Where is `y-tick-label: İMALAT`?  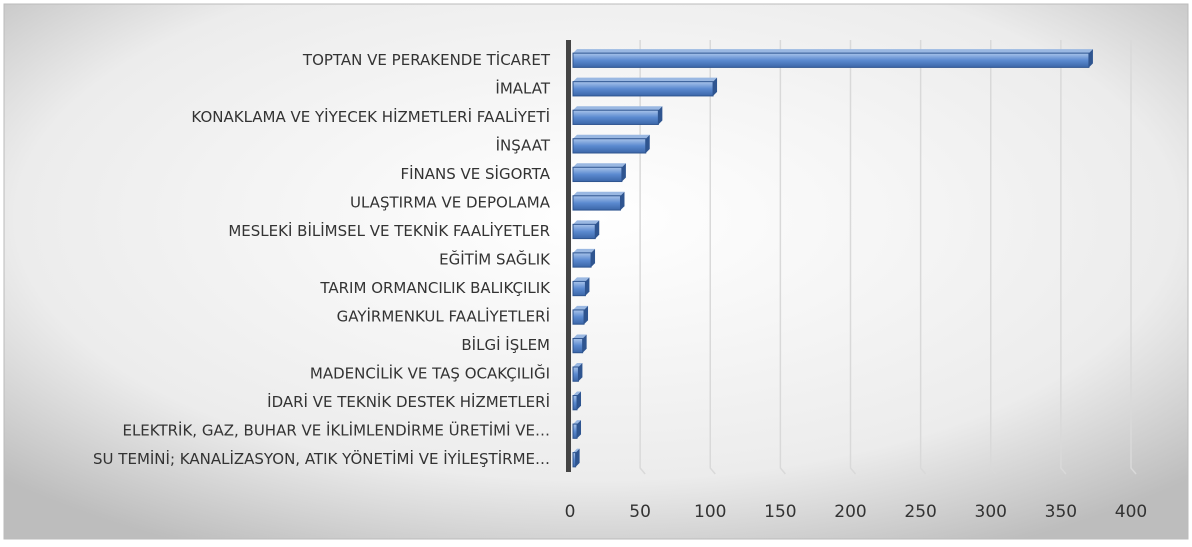 y-tick-label: İMALAT is located at coordinates (522, 87).